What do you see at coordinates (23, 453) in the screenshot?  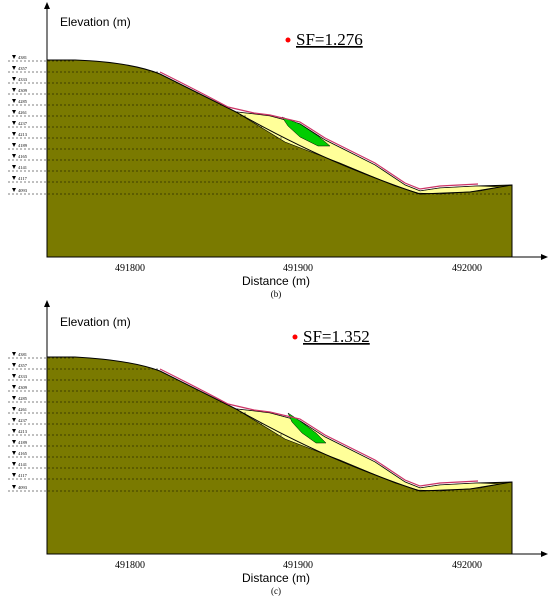 I see `elevation-label: 4165` at bounding box center [23, 453].